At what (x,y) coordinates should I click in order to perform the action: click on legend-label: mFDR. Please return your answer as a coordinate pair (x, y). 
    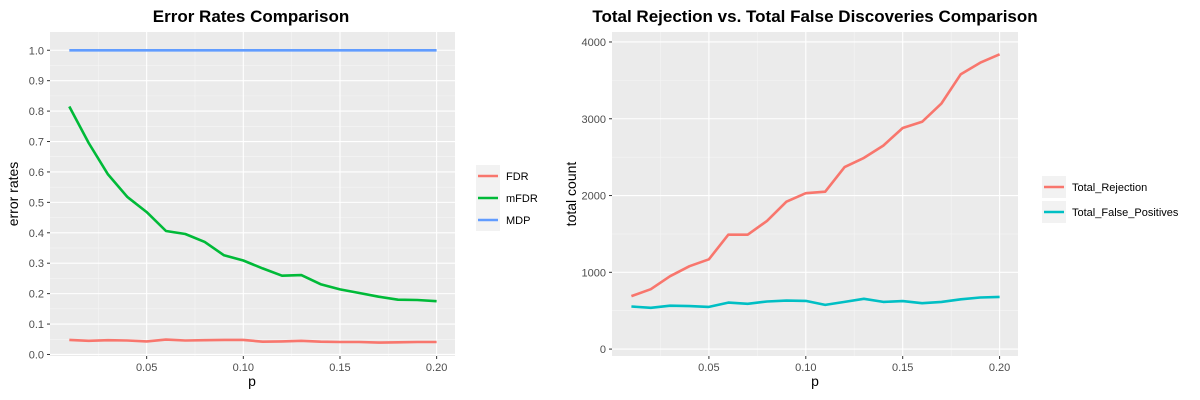
    Looking at the image, I should click on (522, 199).